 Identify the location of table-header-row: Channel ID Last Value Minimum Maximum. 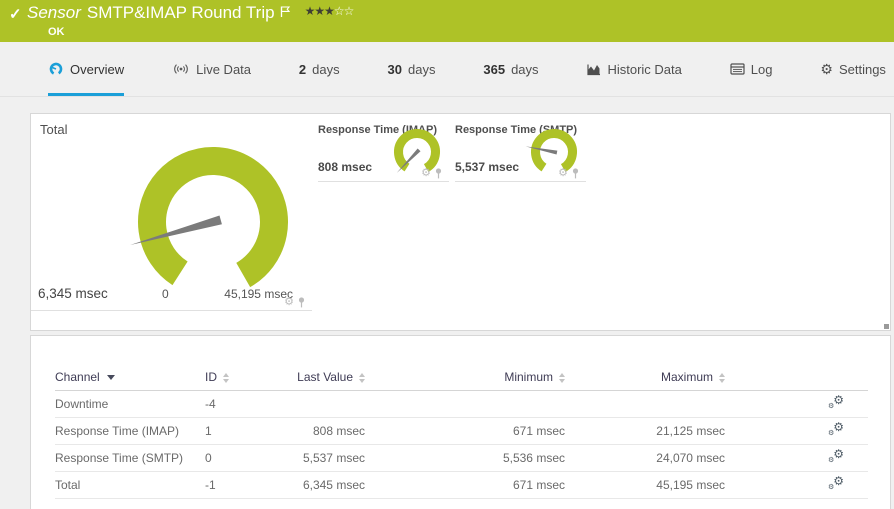
(461, 377).